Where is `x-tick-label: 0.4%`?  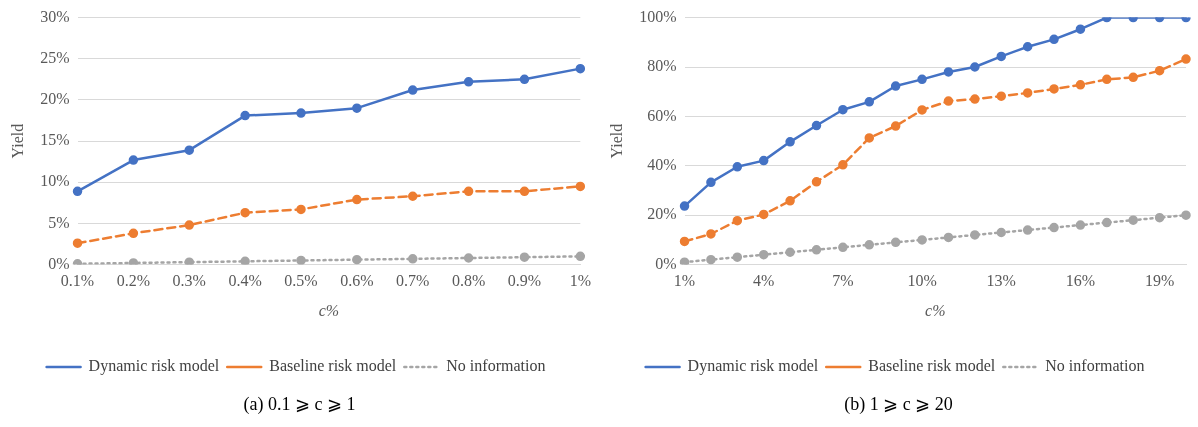
x-tick-label: 0.4% is located at coordinates (245, 281).